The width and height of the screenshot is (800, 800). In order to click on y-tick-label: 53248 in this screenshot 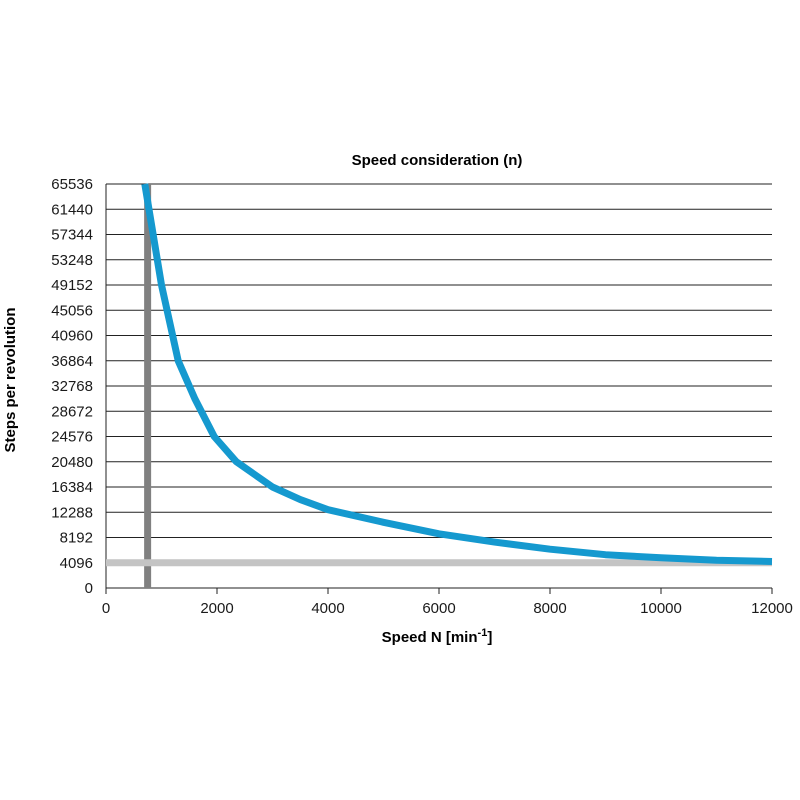, I will do `click(72, 260)`.